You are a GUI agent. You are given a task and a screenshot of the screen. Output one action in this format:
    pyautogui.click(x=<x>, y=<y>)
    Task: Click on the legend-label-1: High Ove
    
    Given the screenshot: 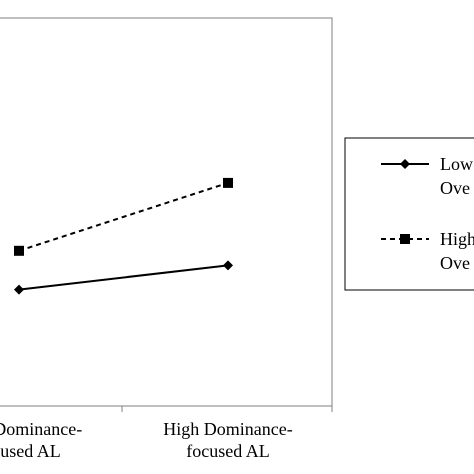 What is the action you would take?
    pyautogui.click(x=457, y=251)
    